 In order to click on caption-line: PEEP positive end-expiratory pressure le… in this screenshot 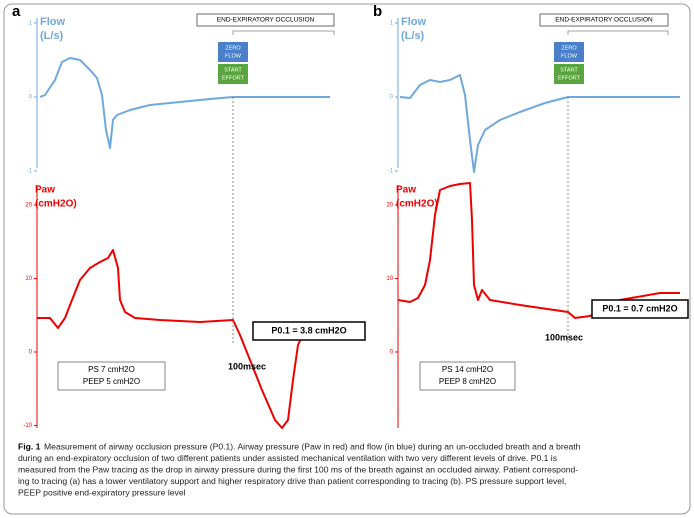, I will do `click(102, 492)`.